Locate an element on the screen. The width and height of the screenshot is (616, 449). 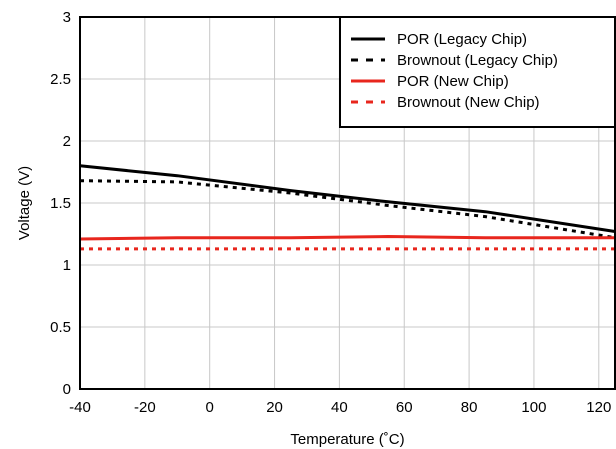
legend-label: POR (Legacy Chip) is located at coordinates (462, 39).